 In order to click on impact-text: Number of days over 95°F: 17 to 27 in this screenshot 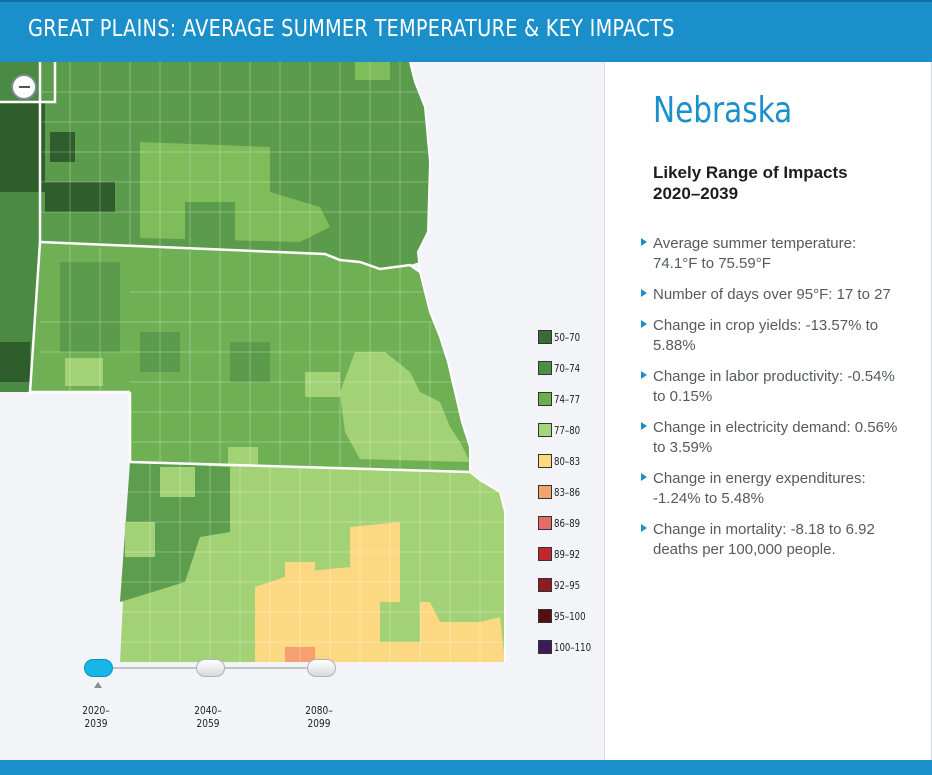, I will do `click(772, 294)`.